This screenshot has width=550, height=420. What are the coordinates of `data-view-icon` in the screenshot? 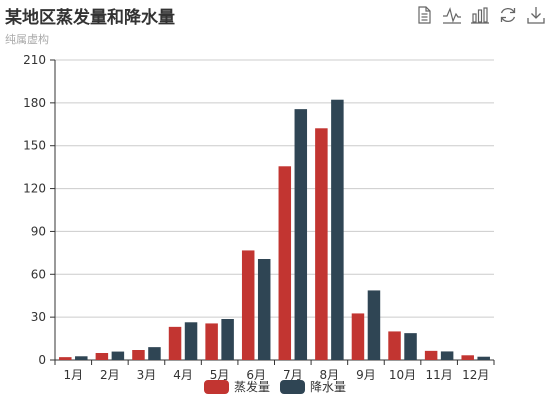 It's located at (424, 15).